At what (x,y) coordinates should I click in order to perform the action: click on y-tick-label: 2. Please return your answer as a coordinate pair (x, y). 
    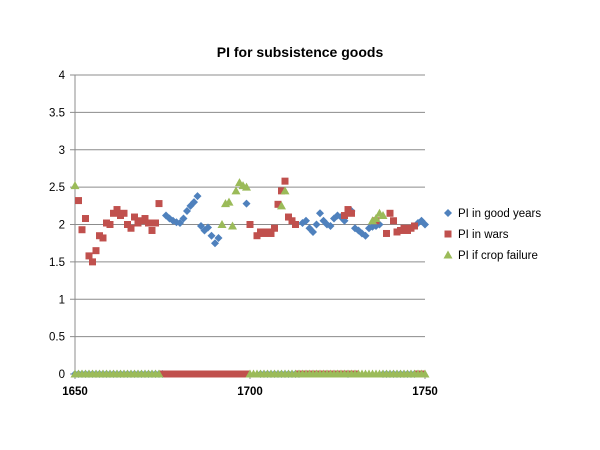
    Looking at the image, I should click on (62, 226).